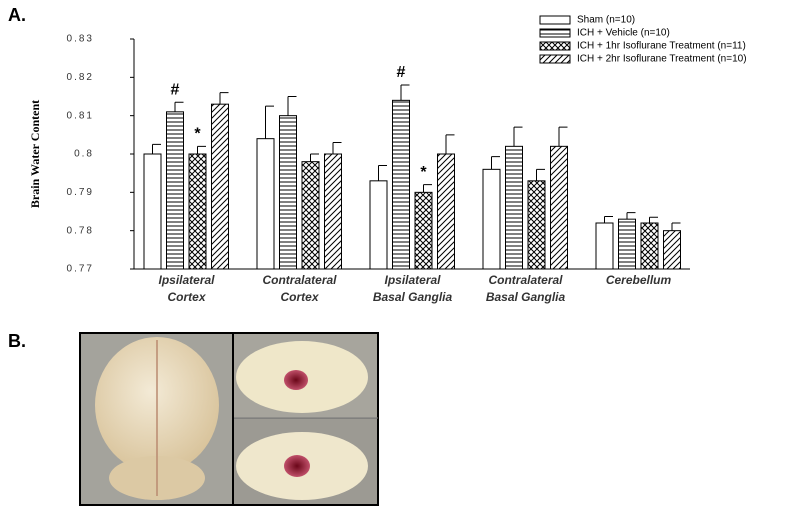 The width and height of the screenshot is (800, 511). Describe the element at coordinates (606, 20) in the screenshot. I see `legend-label: Sham (n=10)` at that location.